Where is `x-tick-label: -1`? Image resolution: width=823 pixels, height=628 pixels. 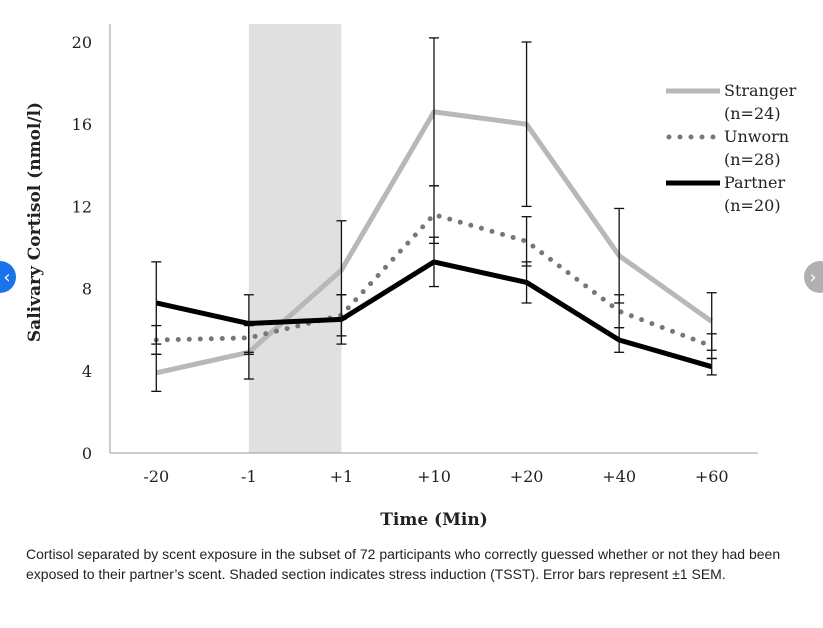 x-tick-label: -1 is located at coordinates (249, 476).